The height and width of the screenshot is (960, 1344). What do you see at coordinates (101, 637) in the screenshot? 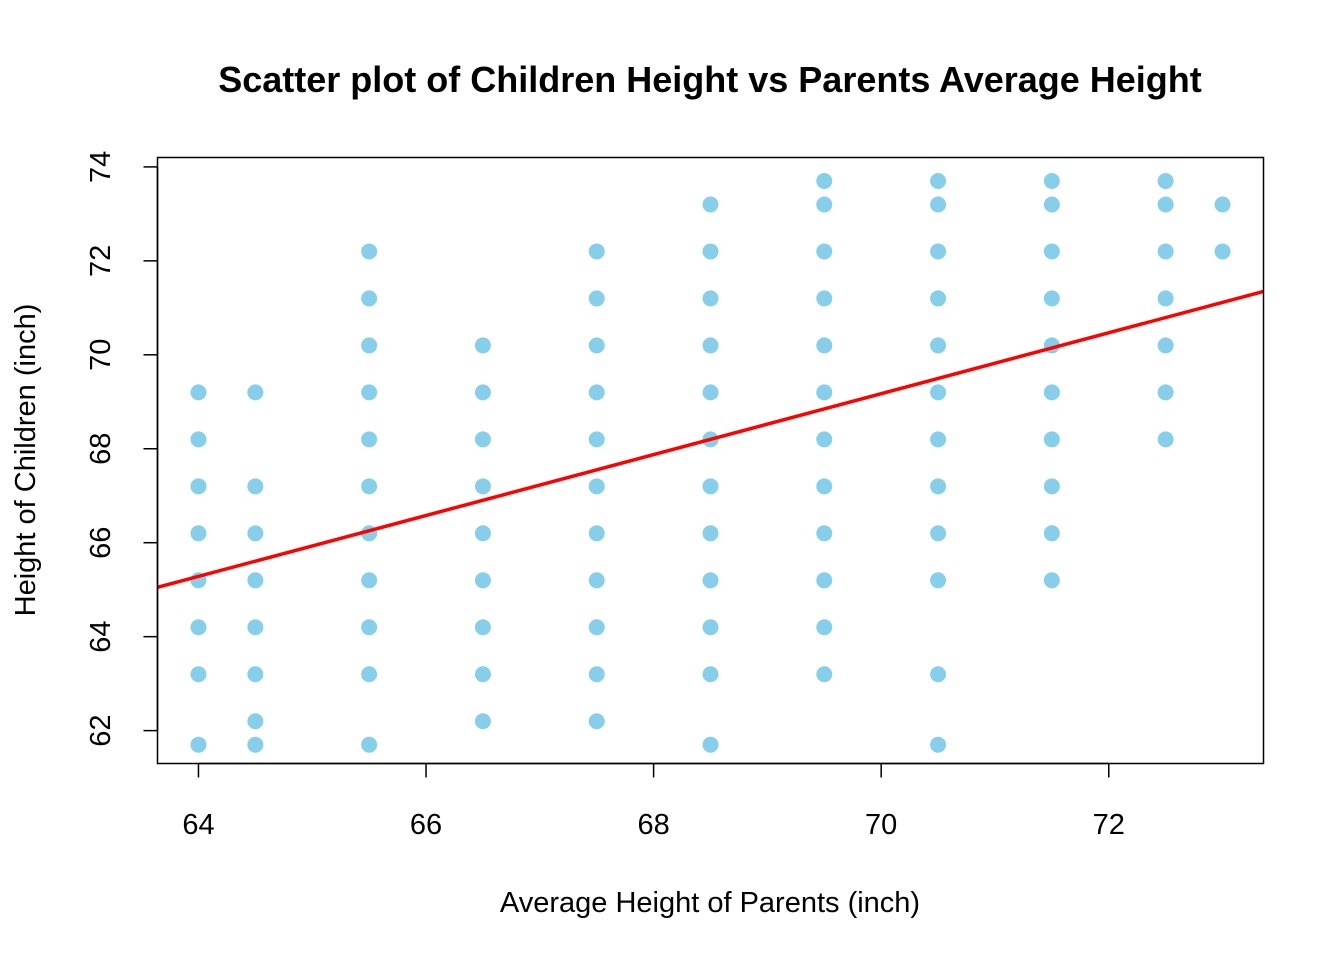
I see `y-tick-label: 64` at bounding box center [101, 637].